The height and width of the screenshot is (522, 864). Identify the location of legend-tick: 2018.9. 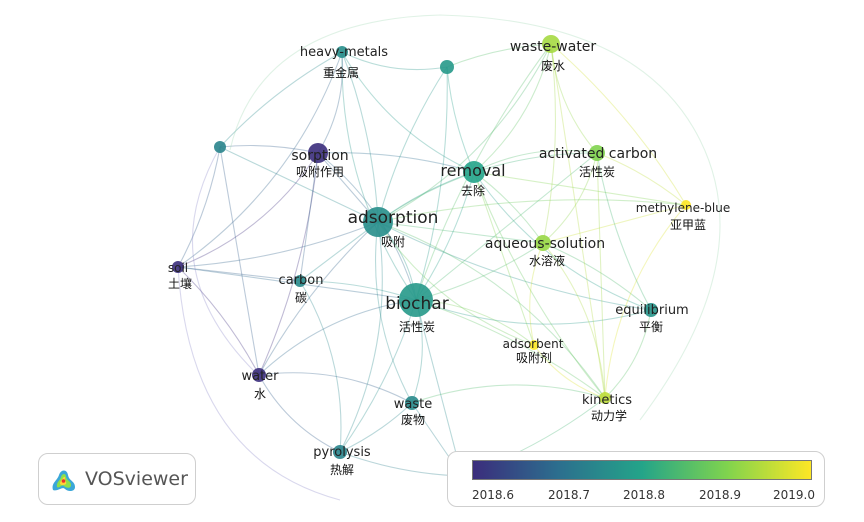
(720, 495).